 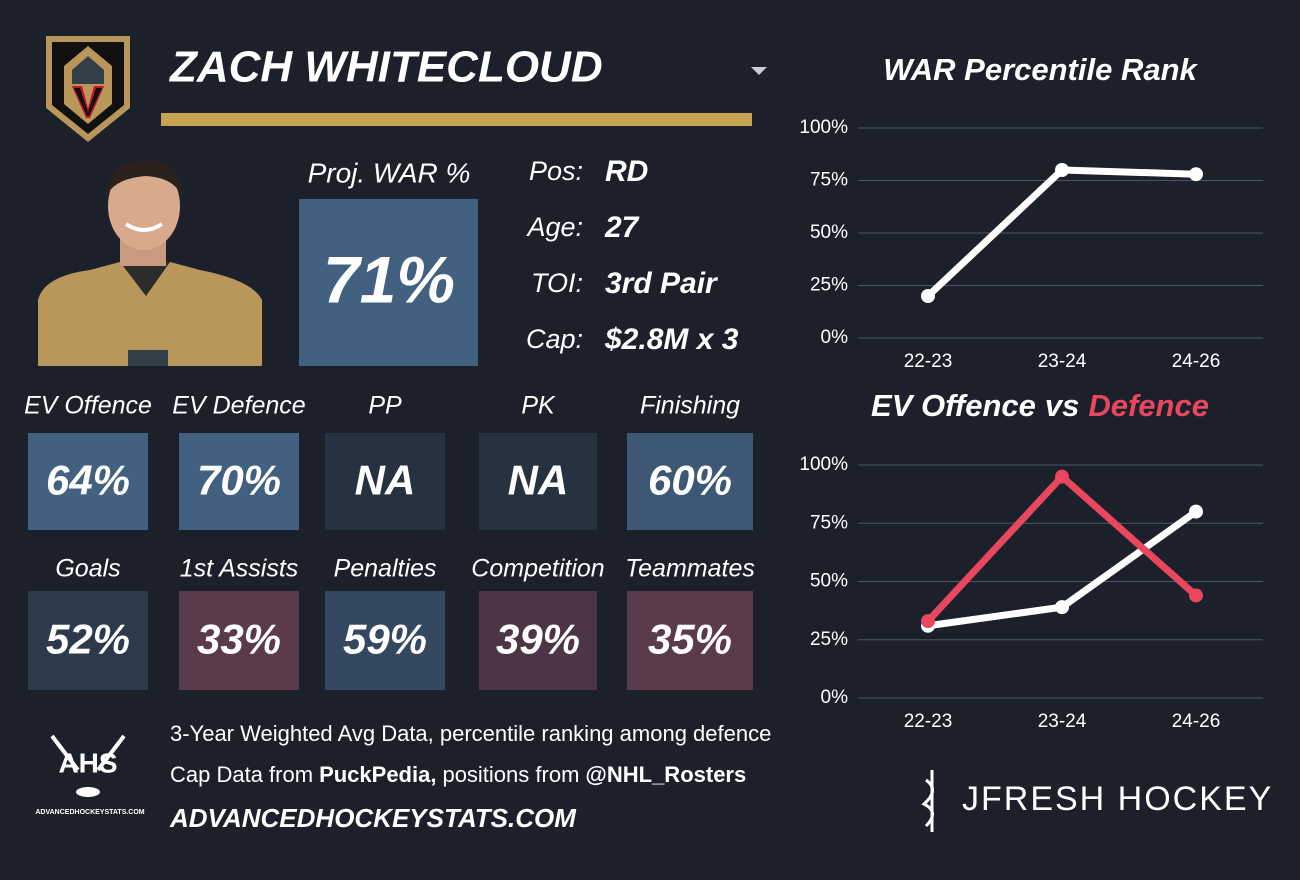 What do you see at coordinates (241, 774) in the screenshot?
I see `credit-part: Cap Data from` at bounding box center [241, 774].